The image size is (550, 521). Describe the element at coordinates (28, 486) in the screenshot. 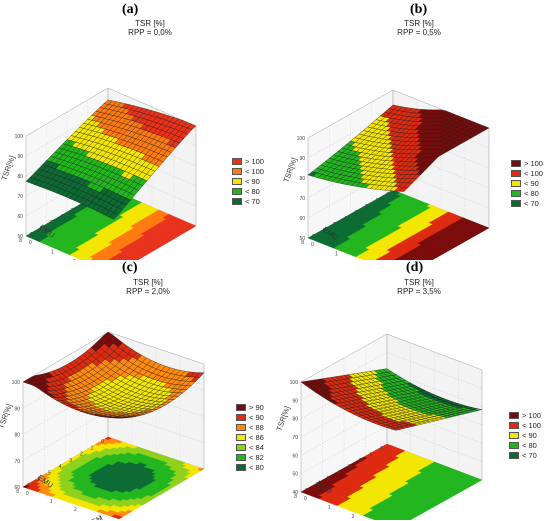

I see `y-tick-label: 7` at that location.